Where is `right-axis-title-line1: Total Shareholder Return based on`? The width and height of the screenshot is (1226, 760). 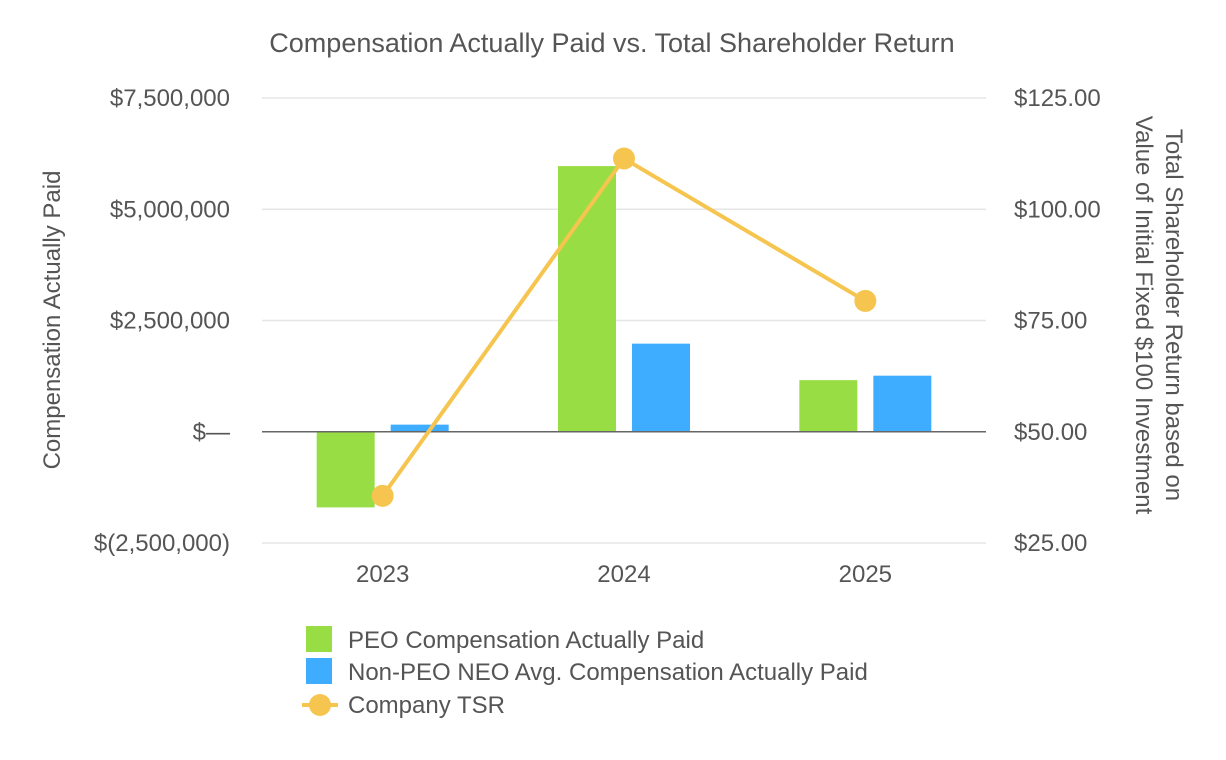 right-axis-title-line1: Total Shareholder Return based on is located at coordinates (1173, 315).